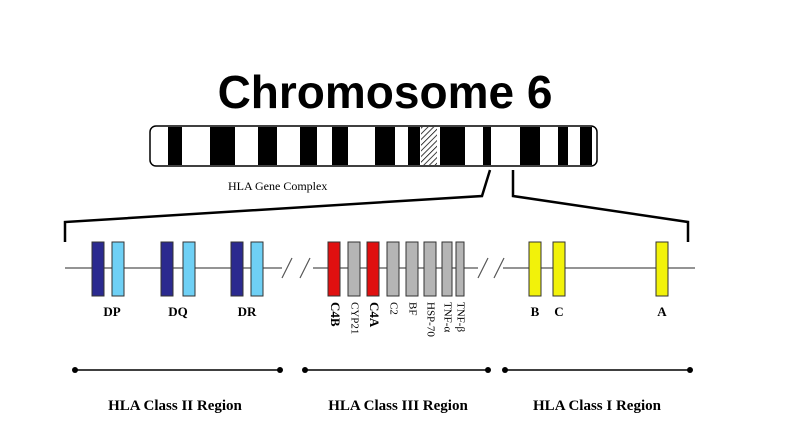  What do you see at coordinates (247, 311) in the screenshot?
I see `gene-label: DR` at bounding box center [247, 311].